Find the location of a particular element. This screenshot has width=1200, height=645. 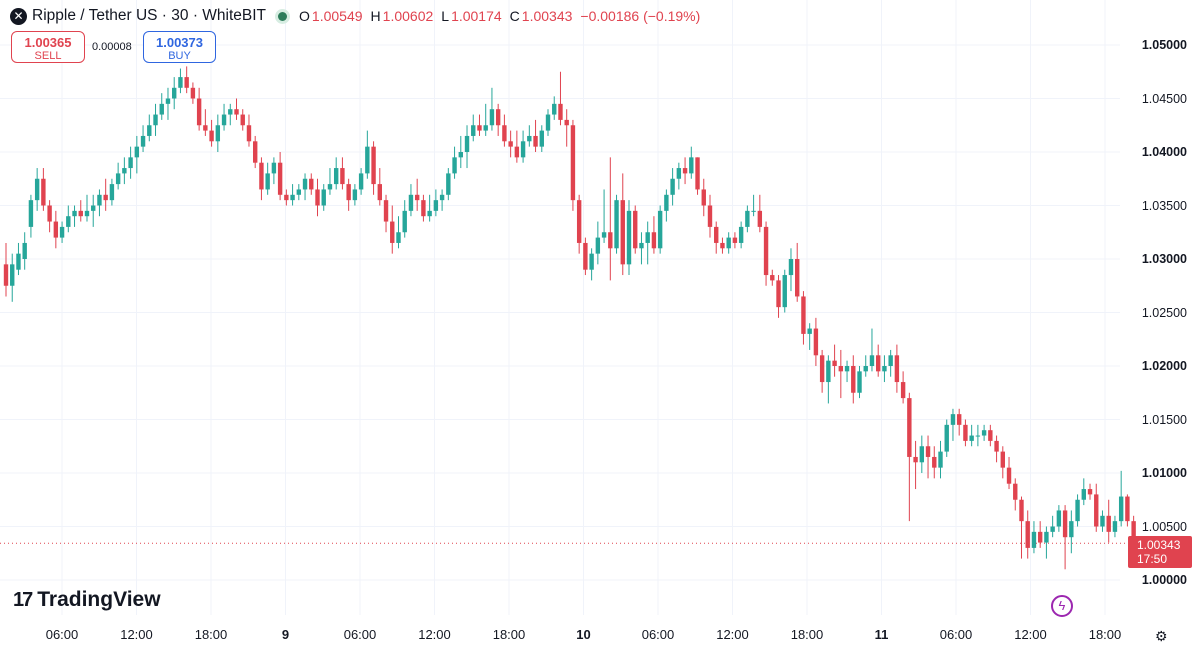

sell-button: 1.00365 SELL is located at coordinates (48, 47).